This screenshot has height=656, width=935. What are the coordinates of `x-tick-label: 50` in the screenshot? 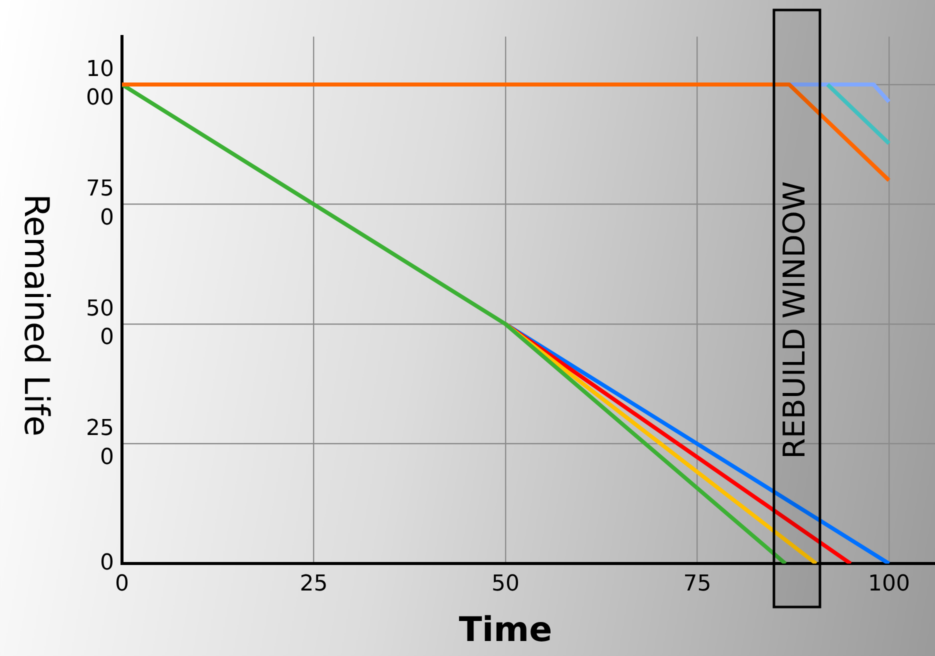 It's located at (505, 584).